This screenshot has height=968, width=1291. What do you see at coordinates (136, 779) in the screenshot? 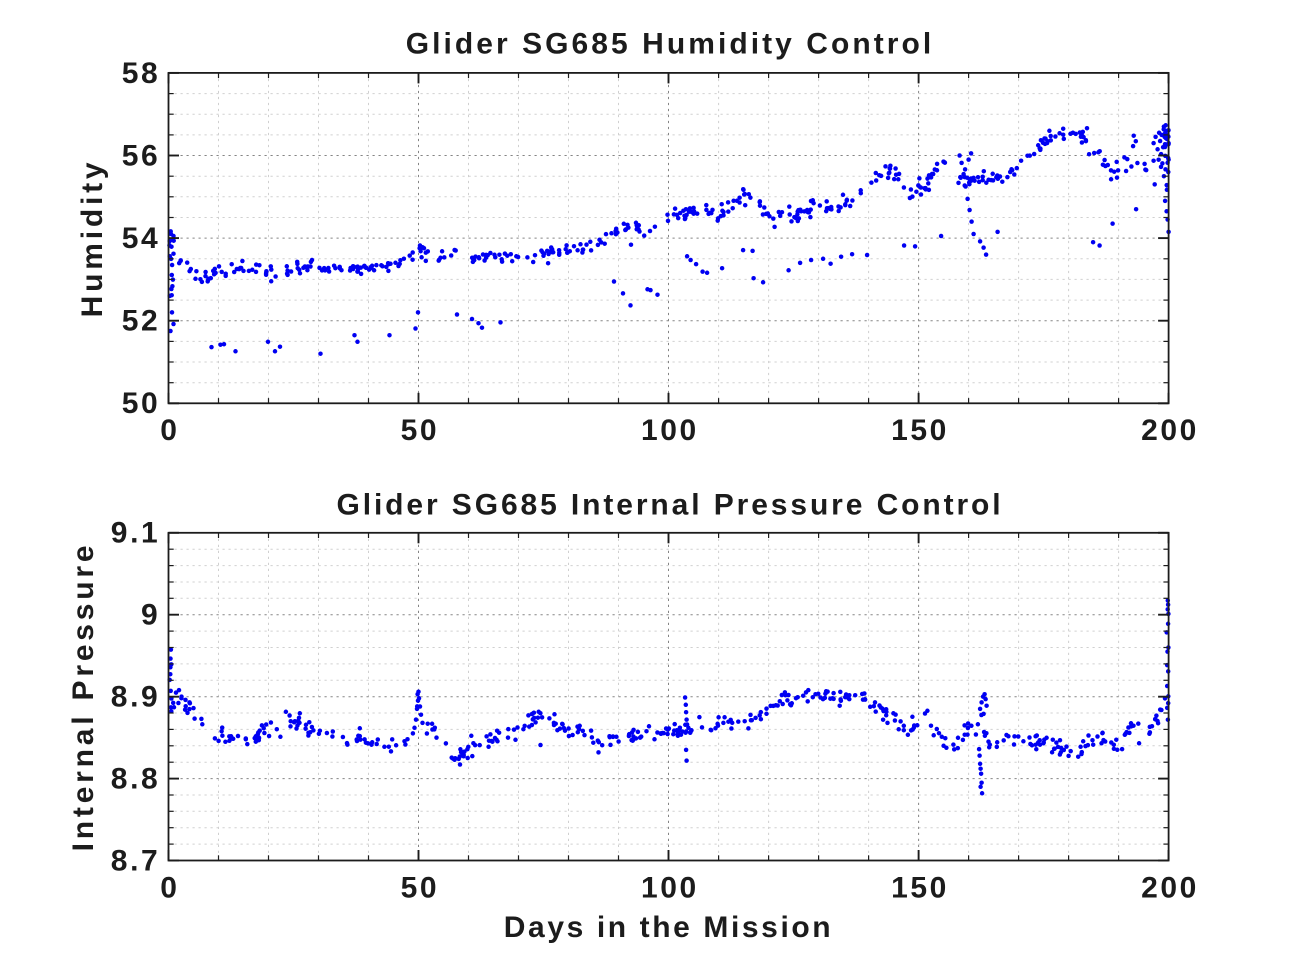
I see `svg-text: 8.8` at bounding box center [136, 779].